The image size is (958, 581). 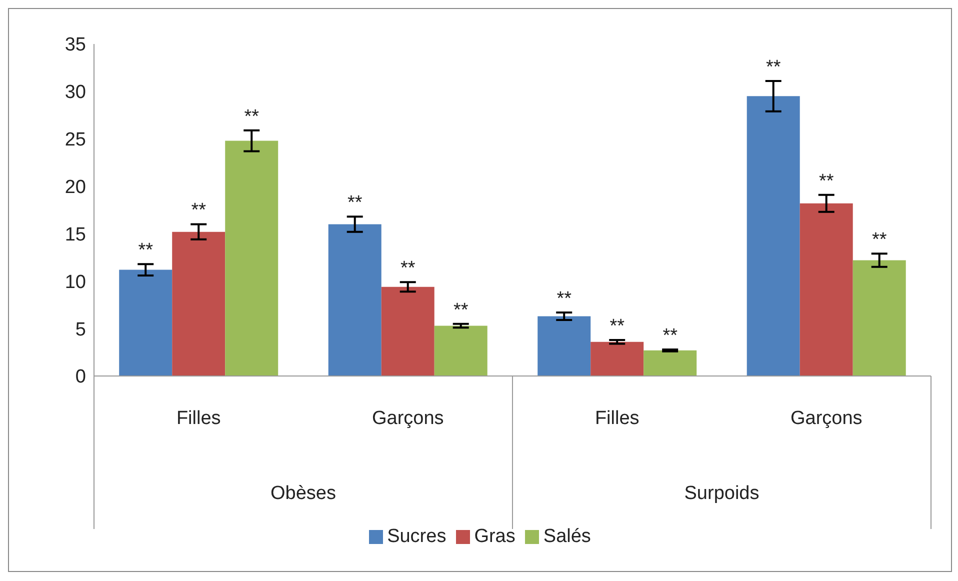 What do you see at coordinates (416, 536) in the screenshot?
I see `legend-label: Sucres` at bounding box center [416, 536].